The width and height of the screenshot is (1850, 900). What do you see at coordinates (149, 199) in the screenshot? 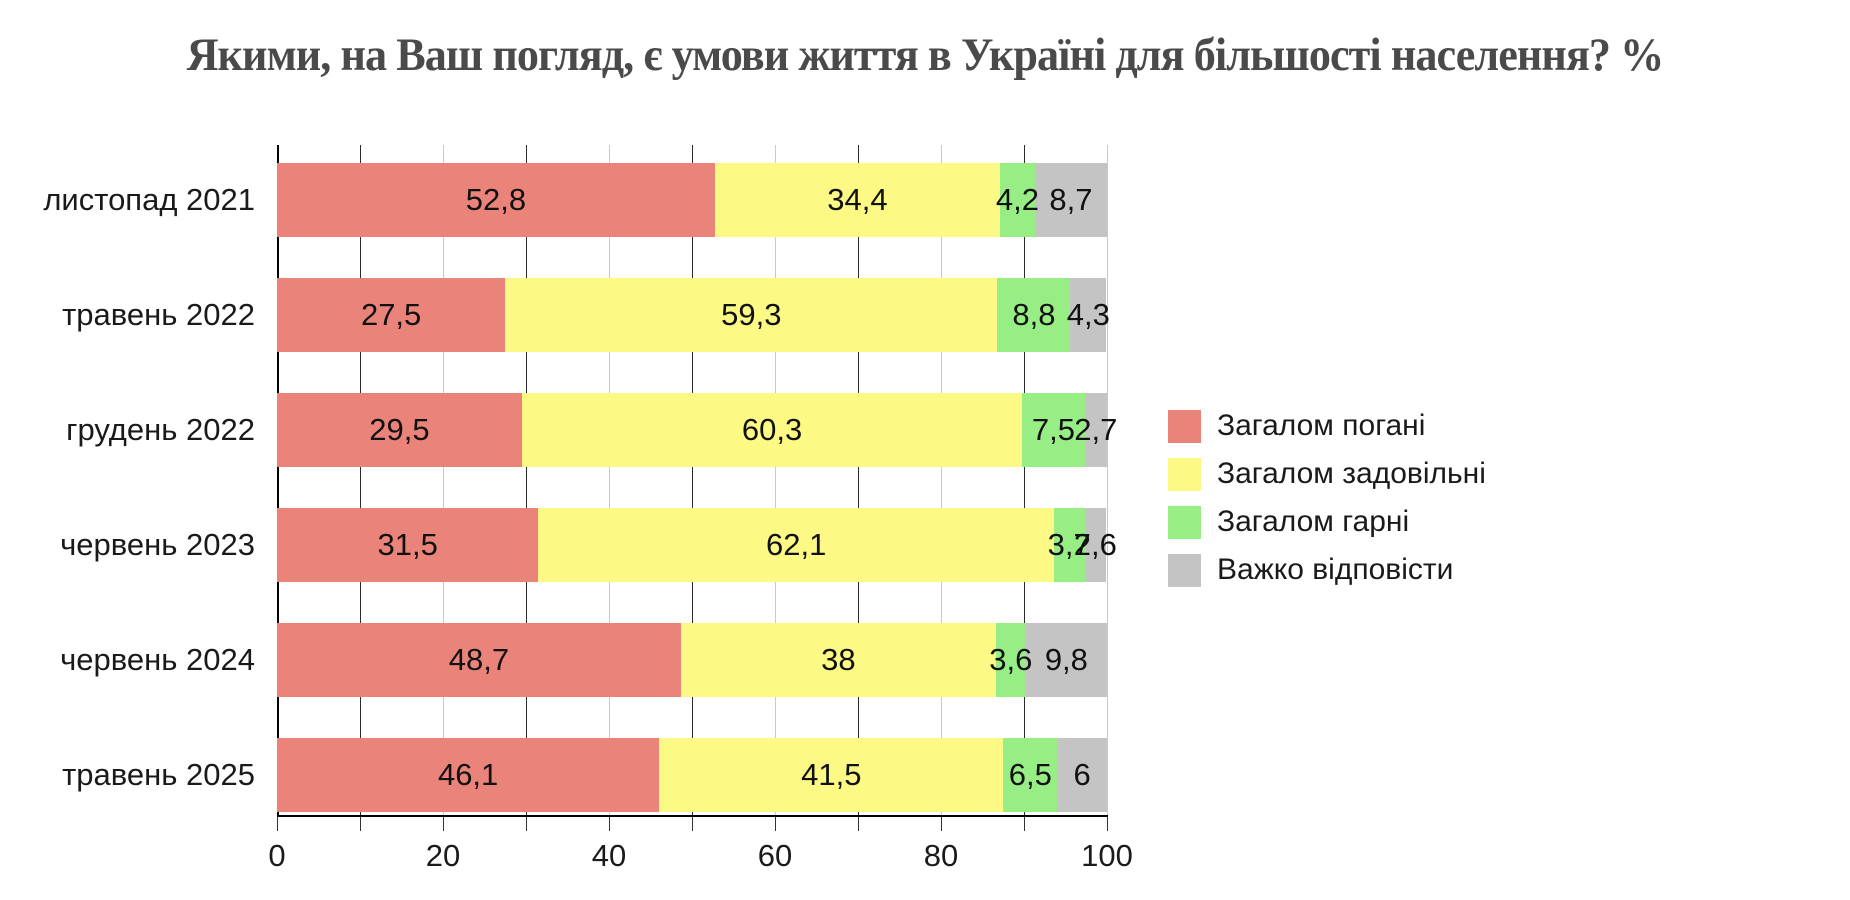
I see `category-label: листопад 2021` at bounding box center [149, 199].